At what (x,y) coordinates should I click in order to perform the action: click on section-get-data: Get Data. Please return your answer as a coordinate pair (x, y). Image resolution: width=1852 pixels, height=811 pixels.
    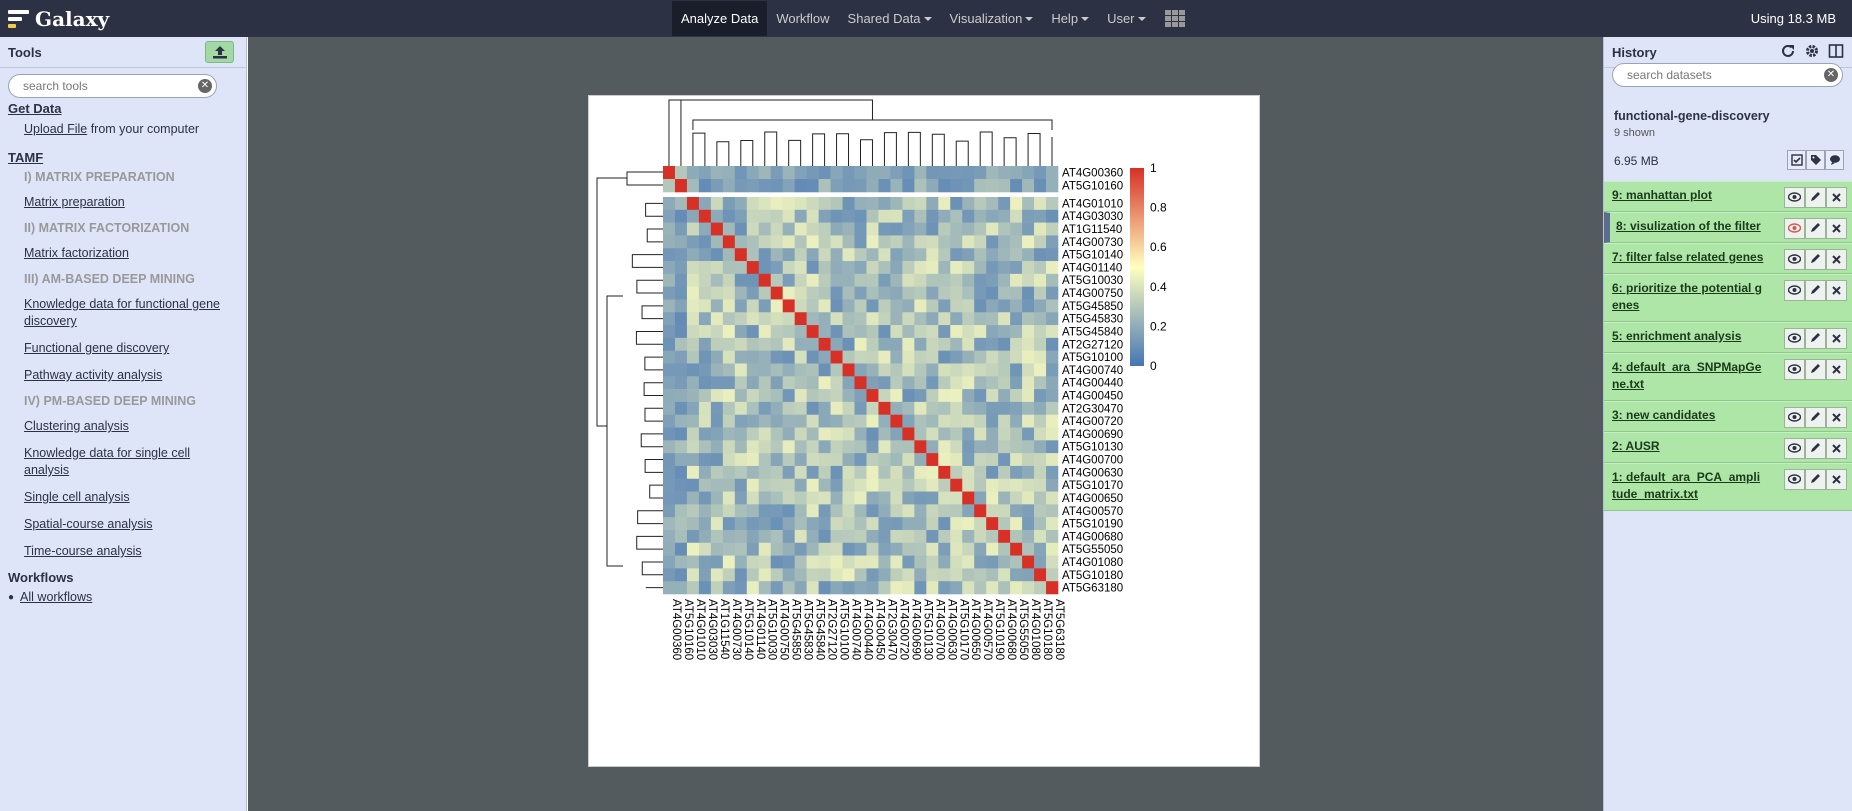
    Looking at the image, I should click on (35, 108).